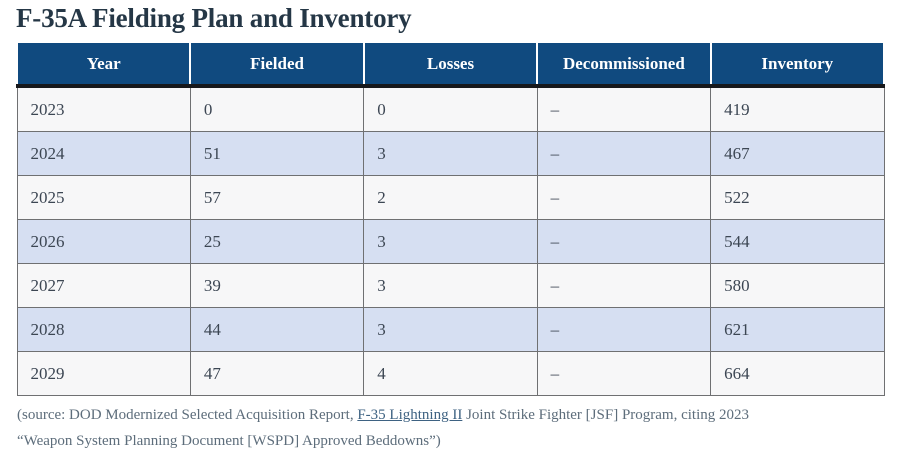 The image size is (910, 454). Describe the element at coordinates (103, 329) in the screenshot. I see `cell-year: 2028` at that location.